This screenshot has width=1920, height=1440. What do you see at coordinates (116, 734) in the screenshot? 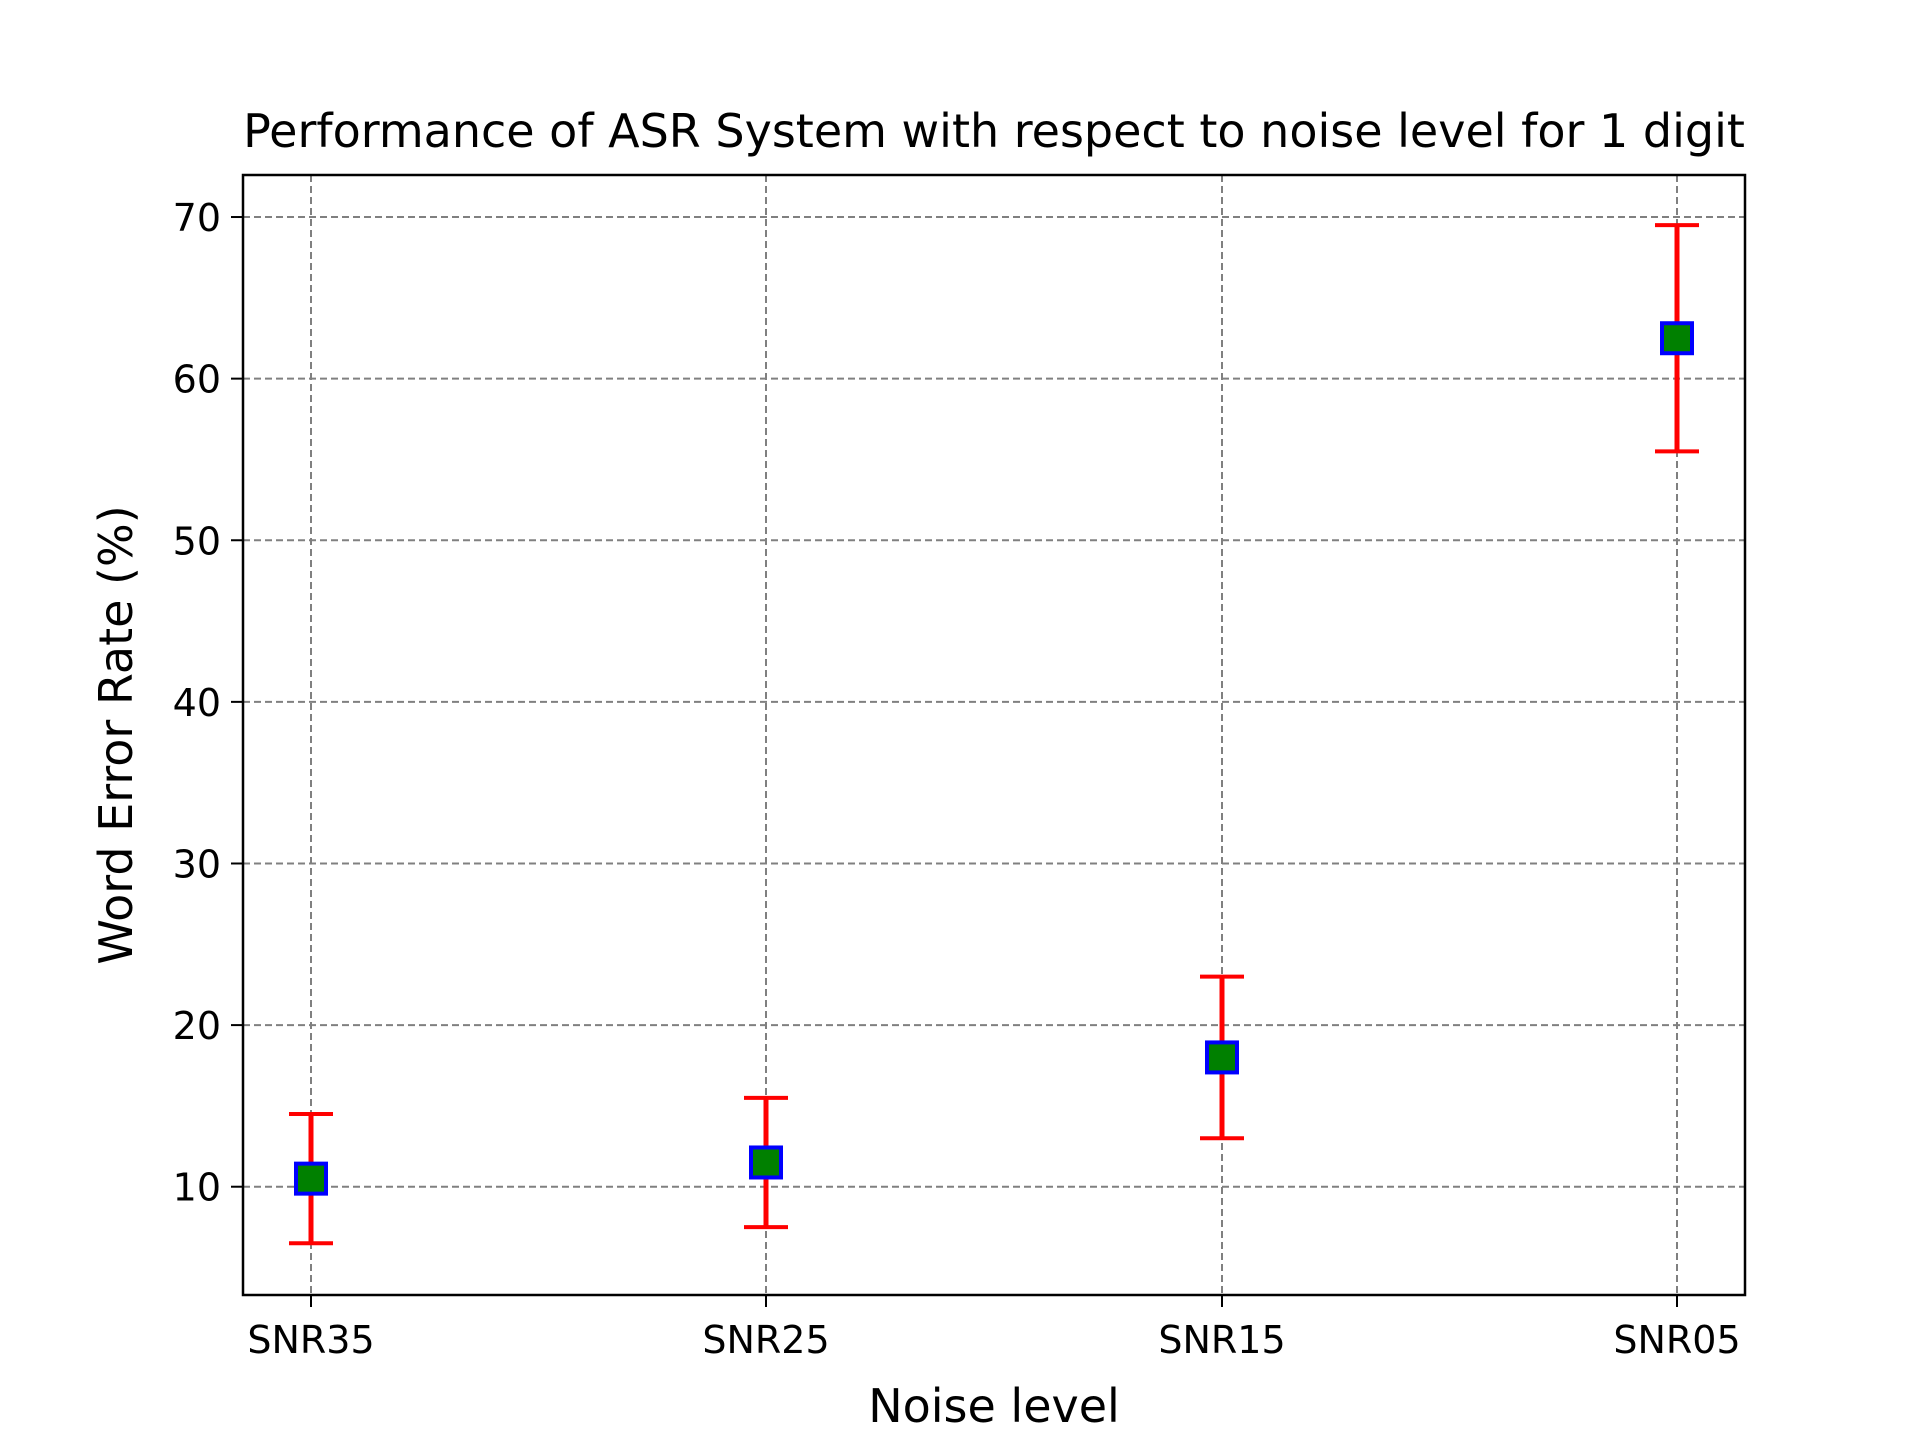
I see `y-axis-label: Word Error Rate (%)` at bounding box center [116, 734].